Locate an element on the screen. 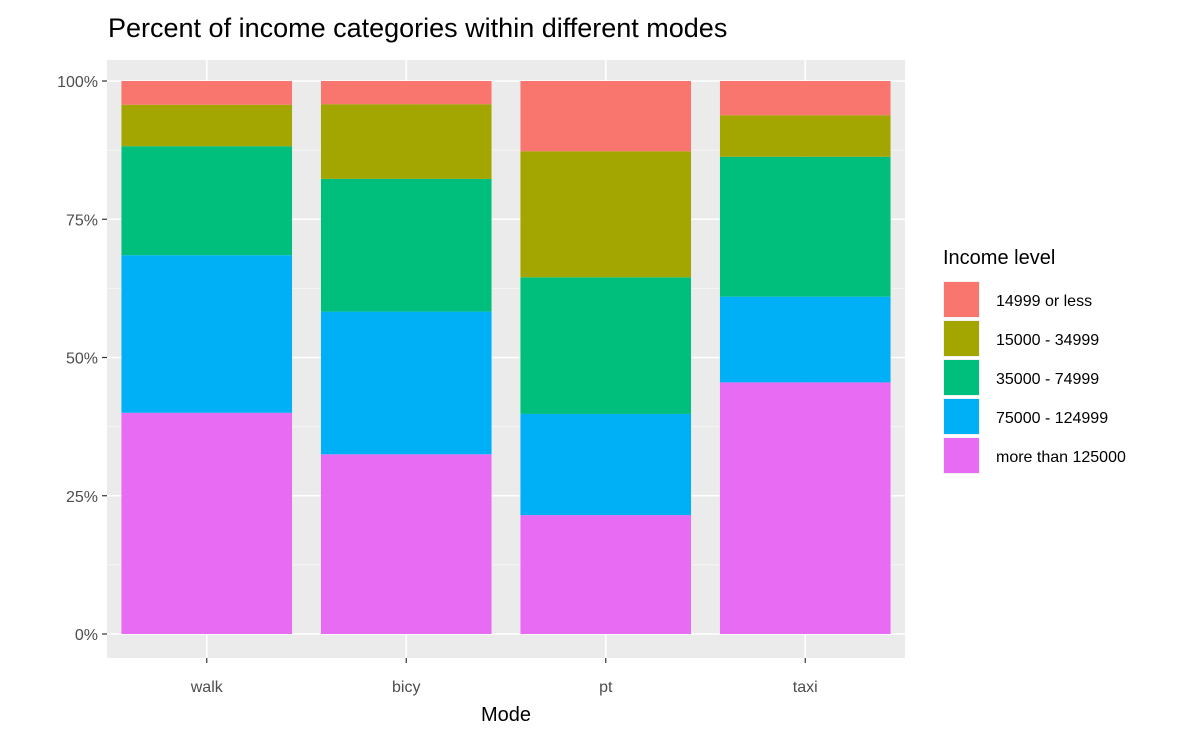 Image resolution: width=1191 pixels, height=741 pixels. bar-segment-walk-14999-or-less is located at coordinates (207, 93).